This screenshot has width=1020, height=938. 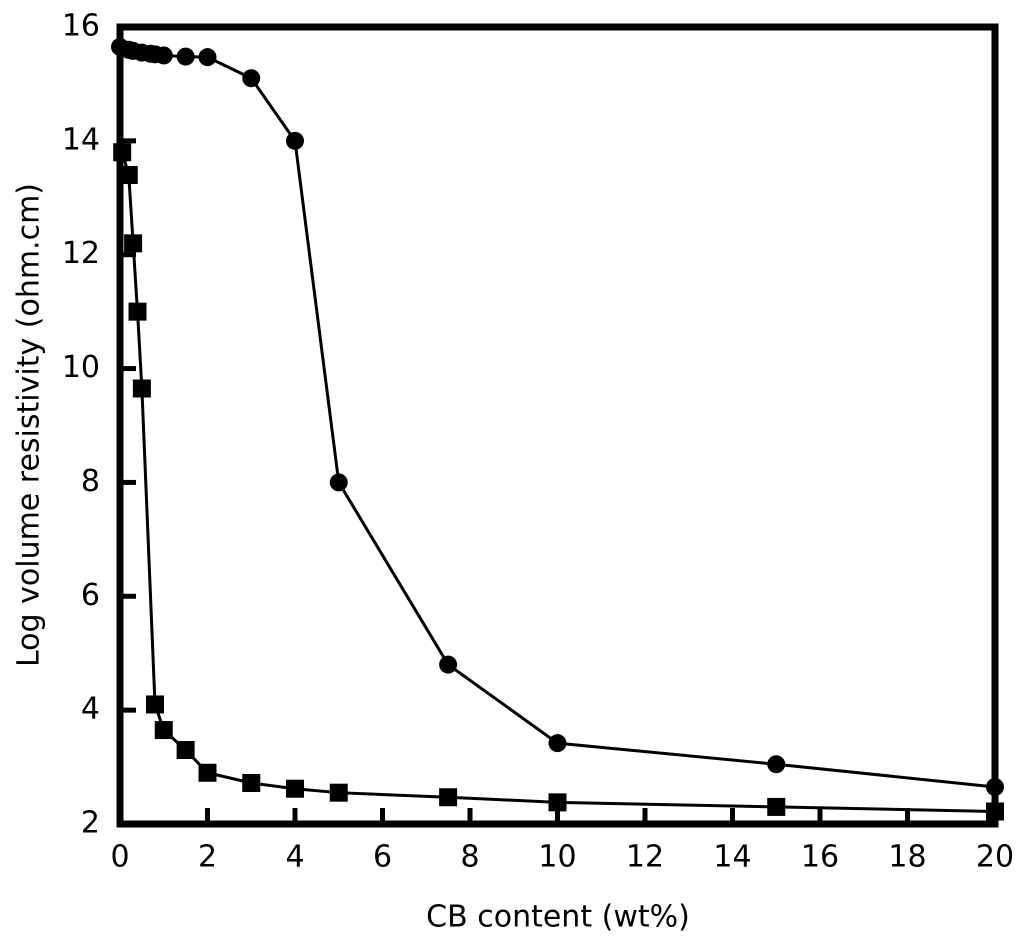 I want to click on y-axis-label: Log volume resistivity (ohm.cm), so click(x=29, y=425).